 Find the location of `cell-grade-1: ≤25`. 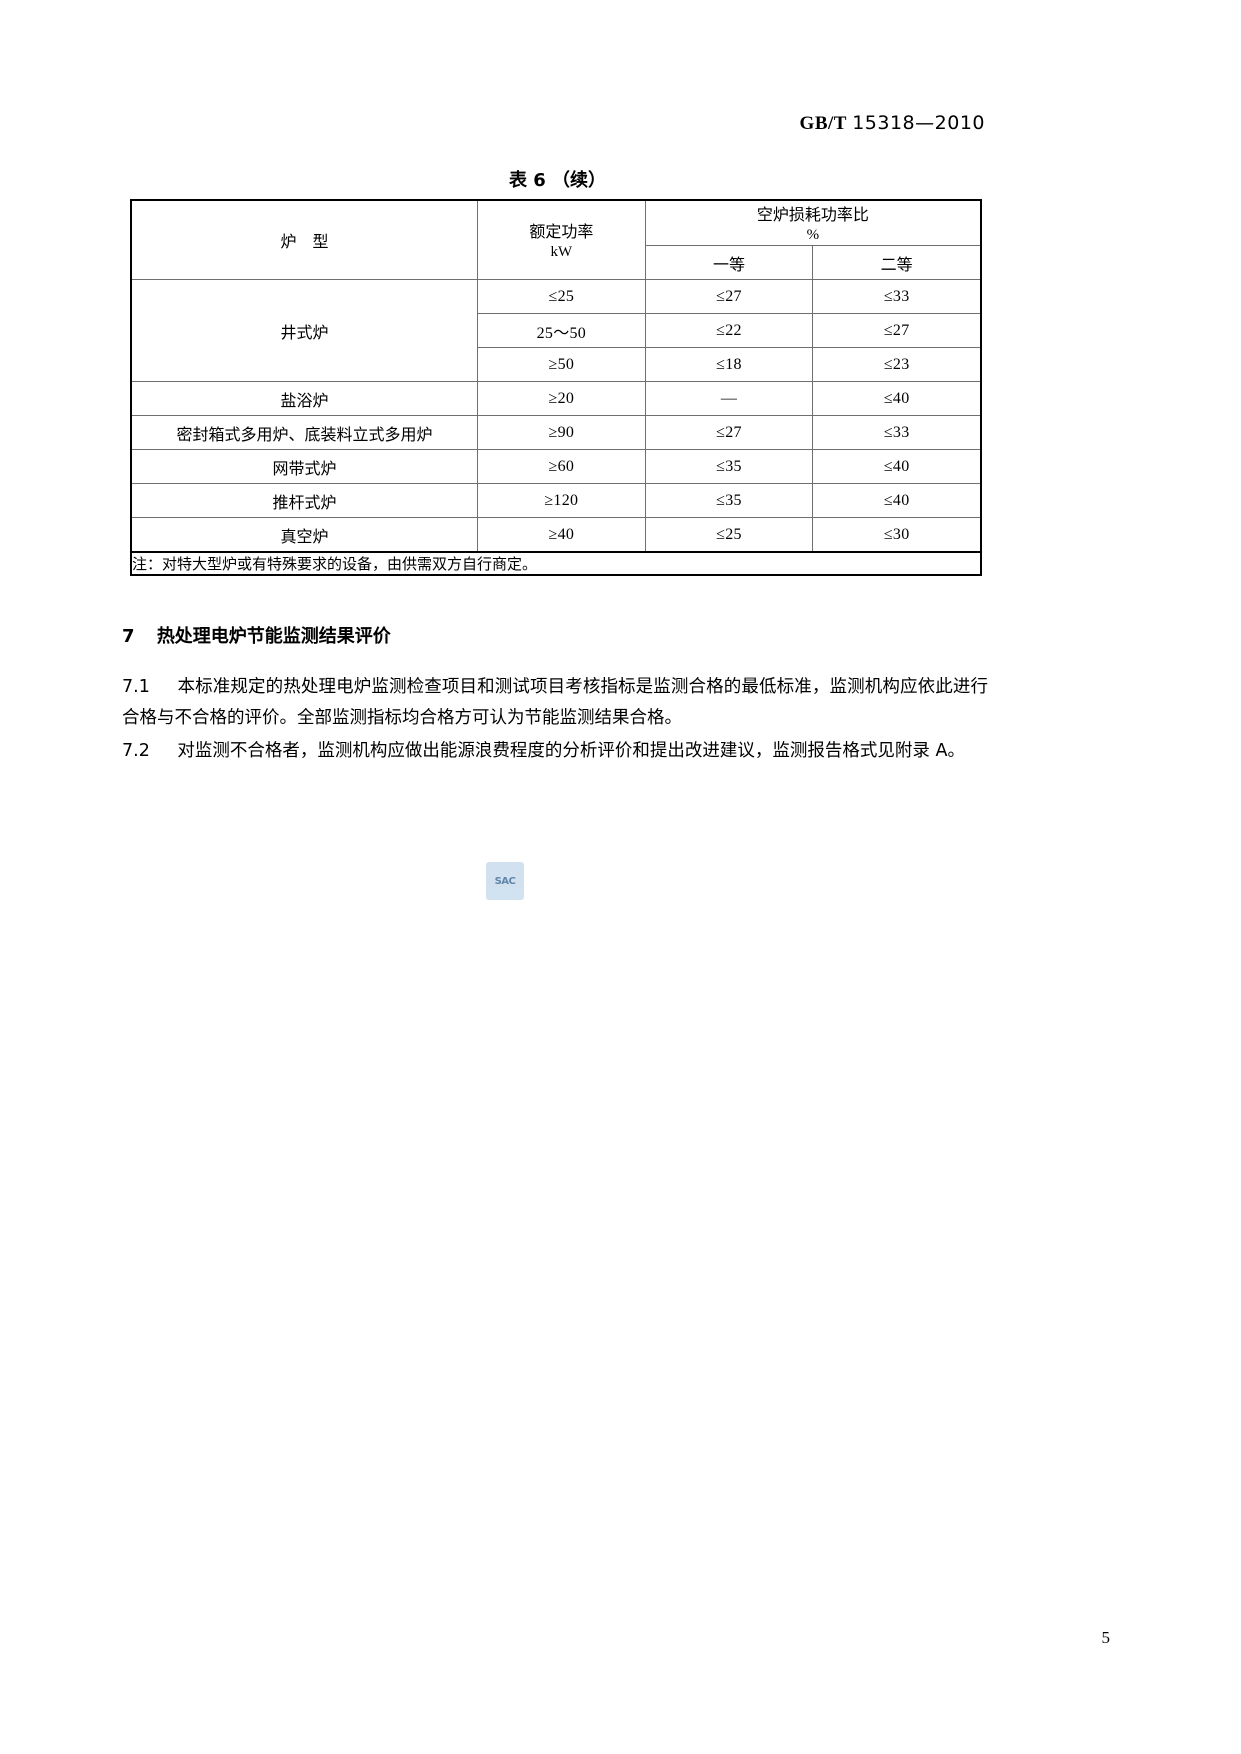

cell-grade-1: ≤25 is located at coordinates (729, 535).